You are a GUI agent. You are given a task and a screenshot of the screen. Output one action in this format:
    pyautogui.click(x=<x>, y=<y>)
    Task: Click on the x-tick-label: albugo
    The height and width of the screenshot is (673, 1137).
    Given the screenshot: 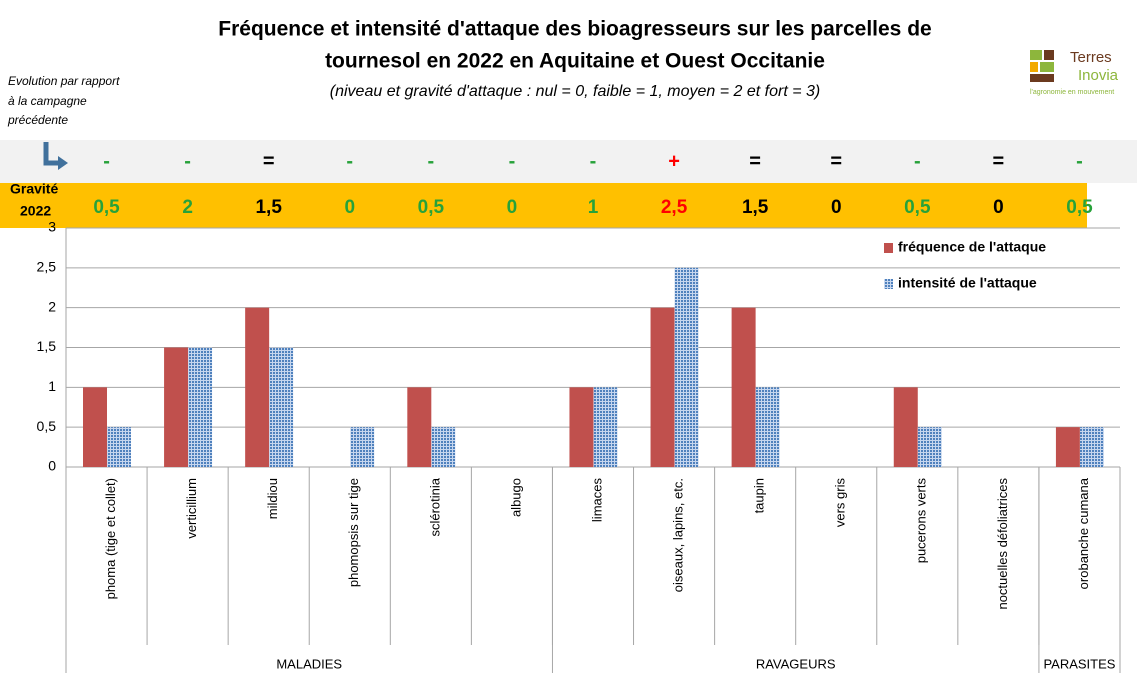 What is the action you would take?
    pyautogui.click(x=515, y=497)
    